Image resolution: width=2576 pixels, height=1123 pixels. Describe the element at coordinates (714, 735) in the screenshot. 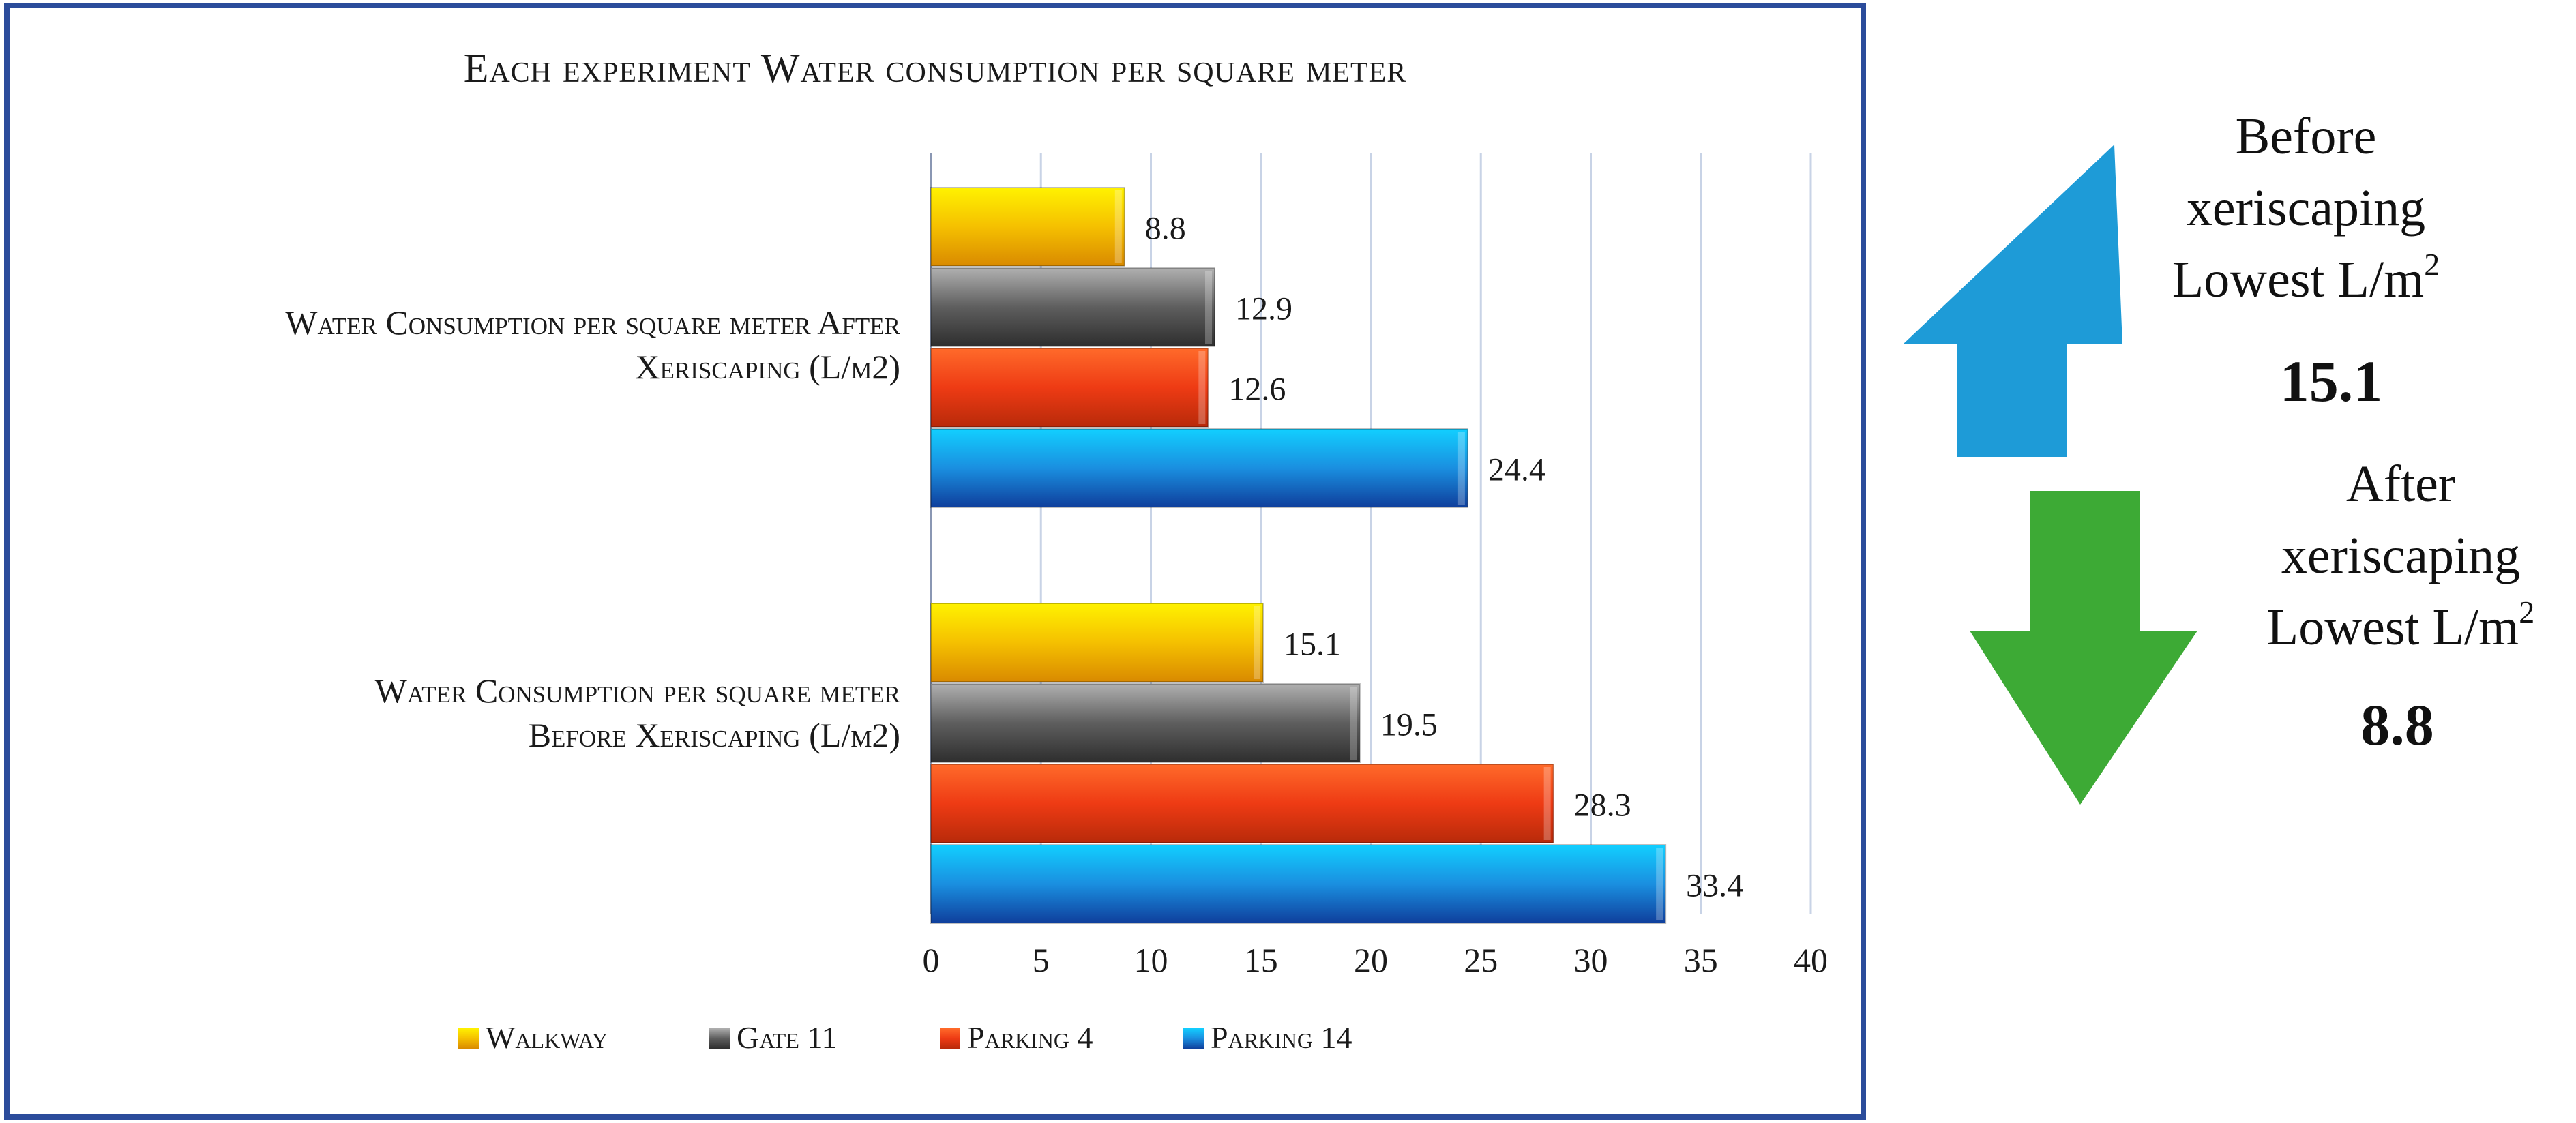

I see `category-label-before-line2: Before Xeriscaping (L/m2)` at that location.